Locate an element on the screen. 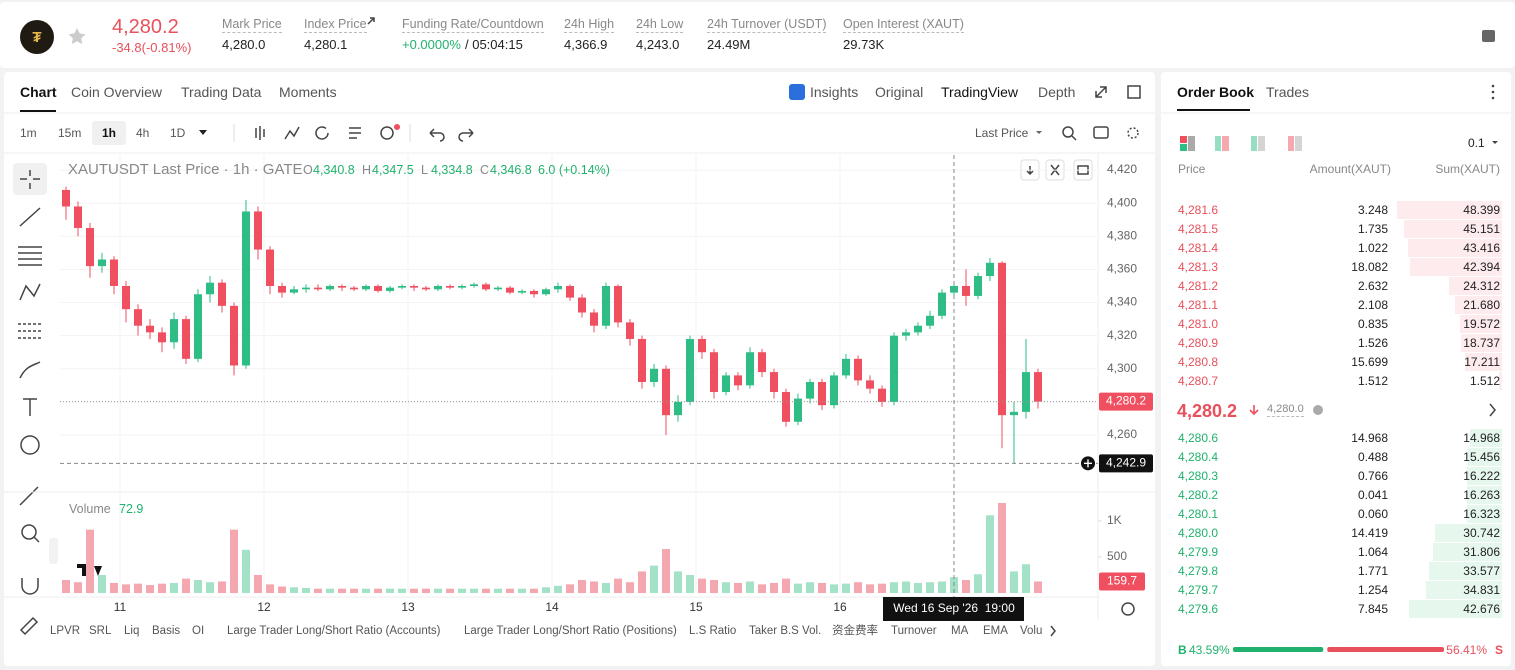 Image resolution: width=1515 pixels, height=670 pixels. order-price: 4,280.7 is located at coordinates (1198, 381).